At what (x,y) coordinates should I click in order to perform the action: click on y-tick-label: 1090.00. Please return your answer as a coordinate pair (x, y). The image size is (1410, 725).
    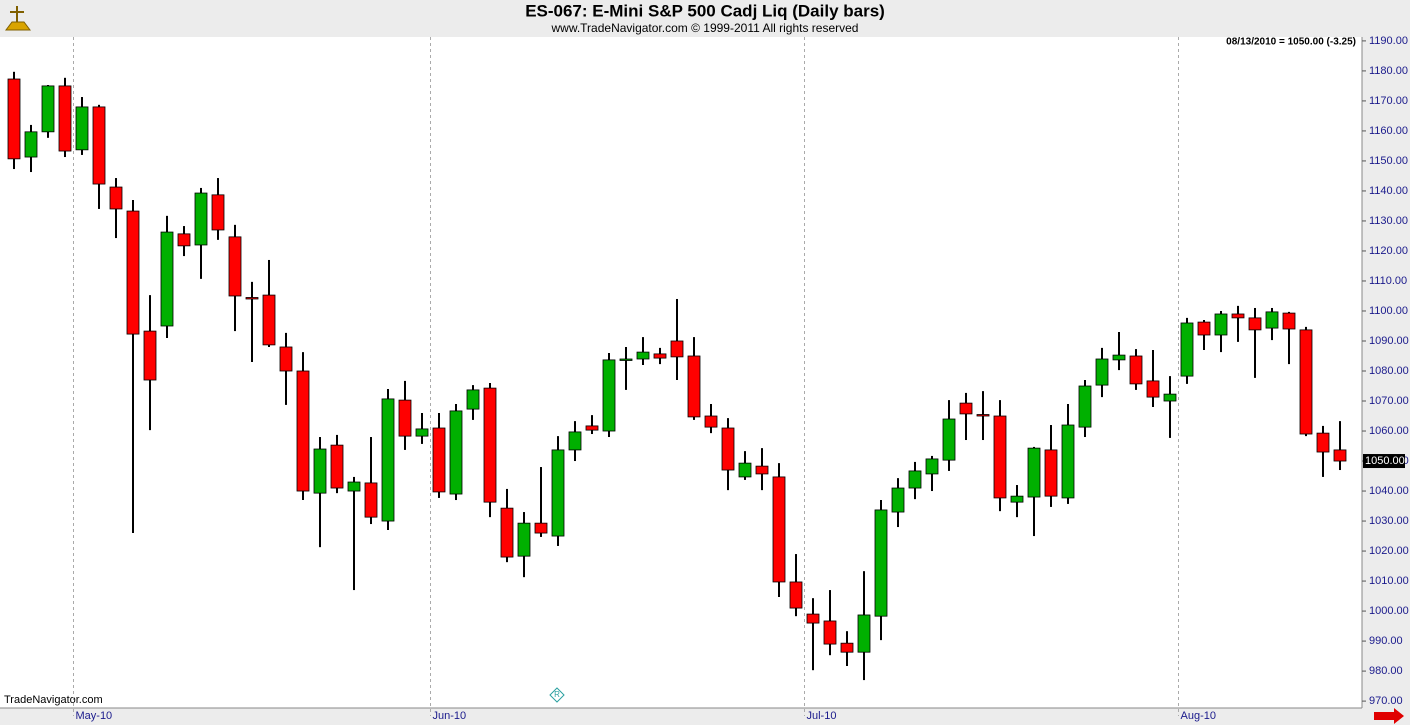
    Looking at the image, I should click on (1389, 341).